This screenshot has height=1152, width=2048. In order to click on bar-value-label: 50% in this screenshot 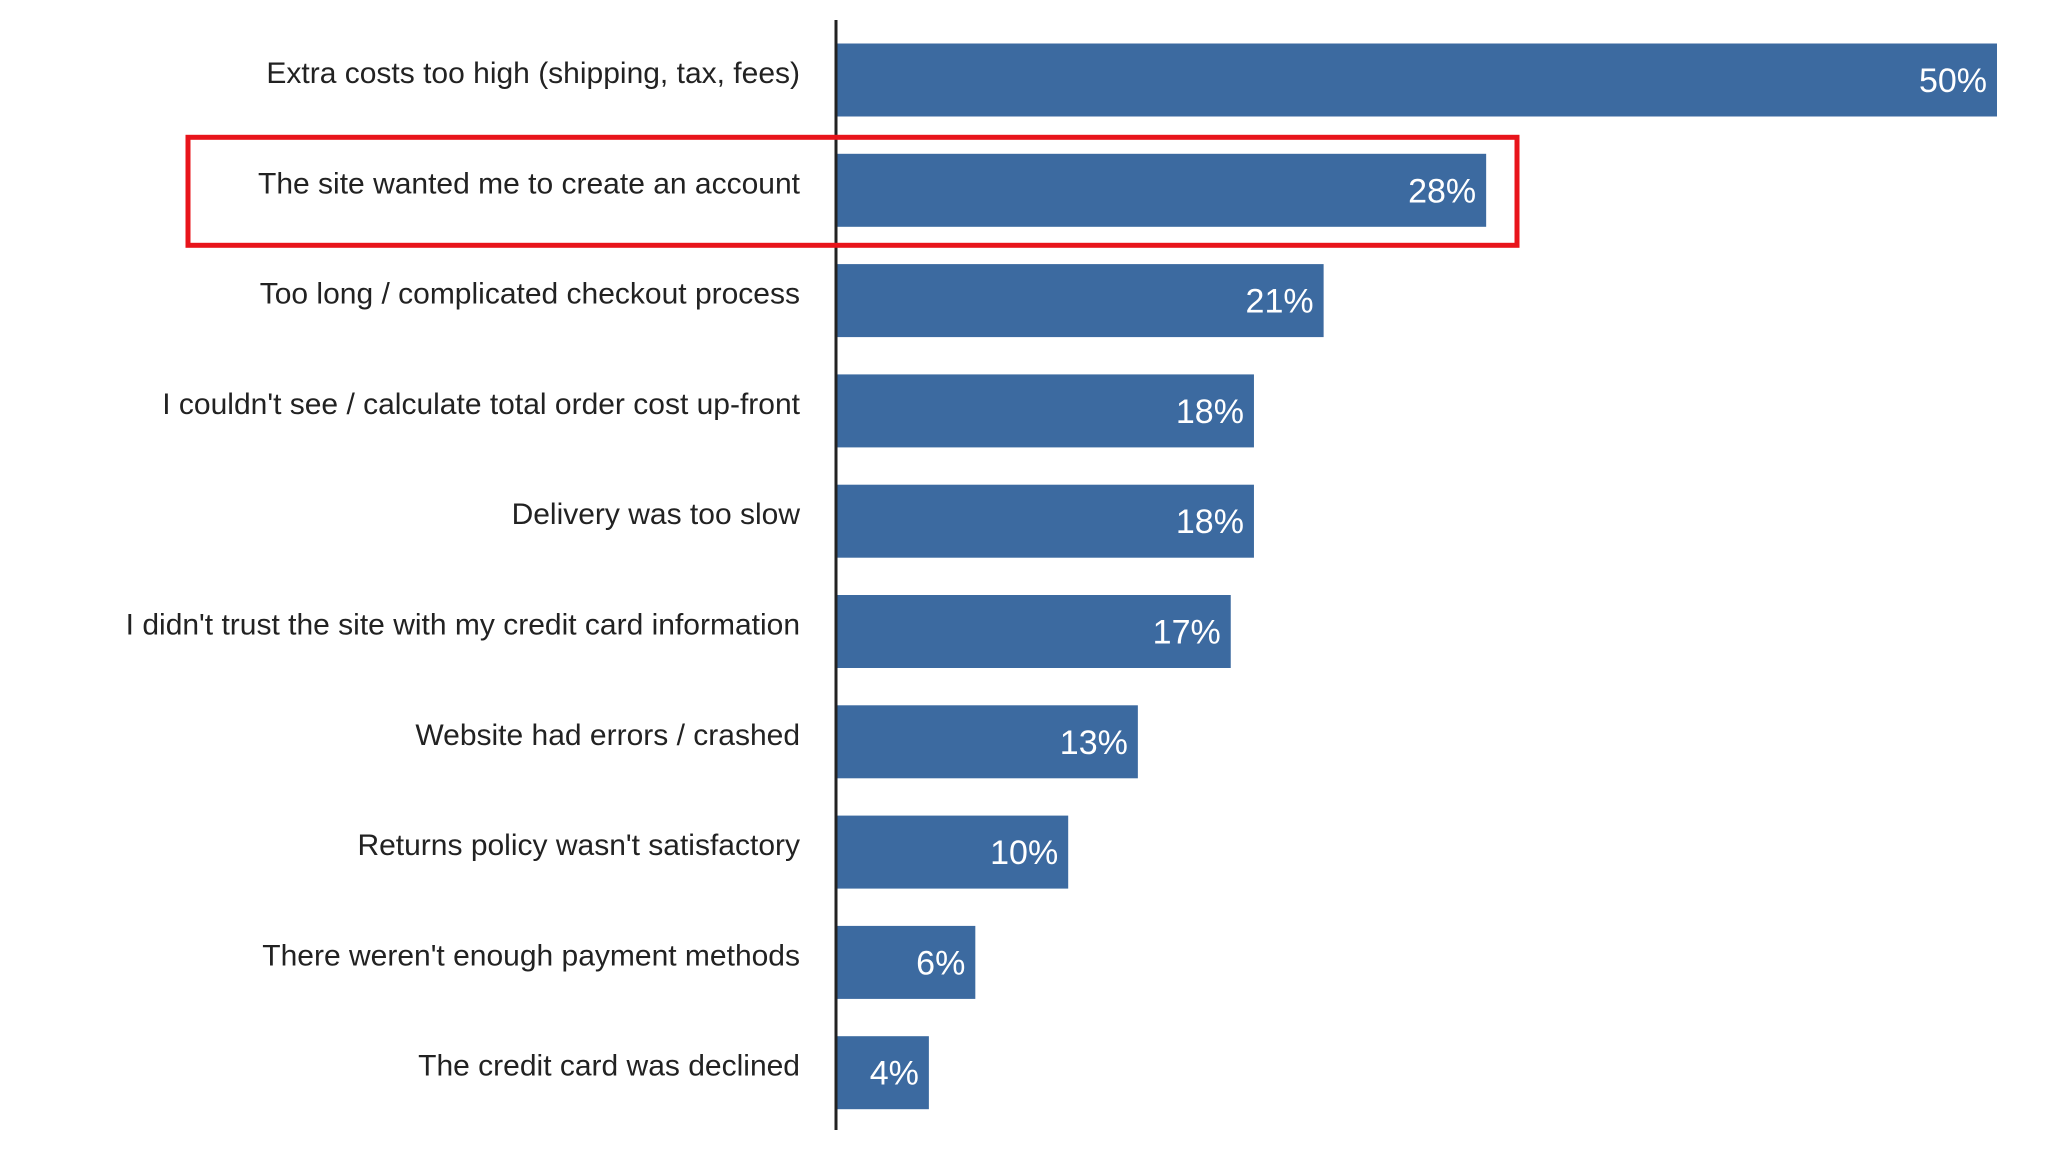, I will do `click(1953, 81)`.